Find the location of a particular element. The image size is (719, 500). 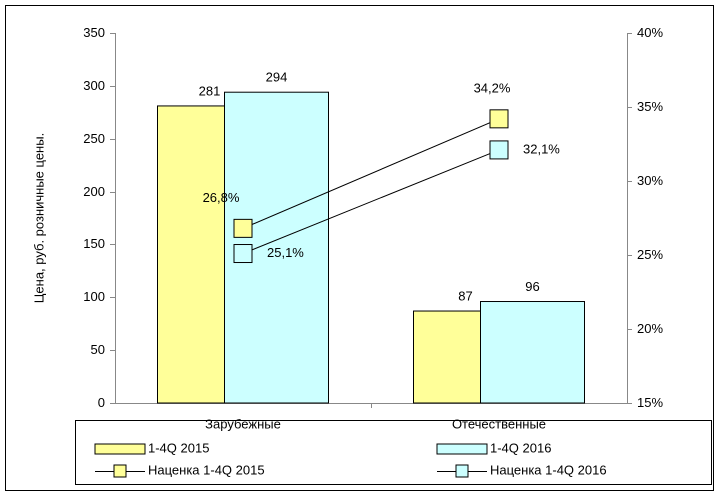

x-tick-label: Отечественные is located at coordinates (499, 423).